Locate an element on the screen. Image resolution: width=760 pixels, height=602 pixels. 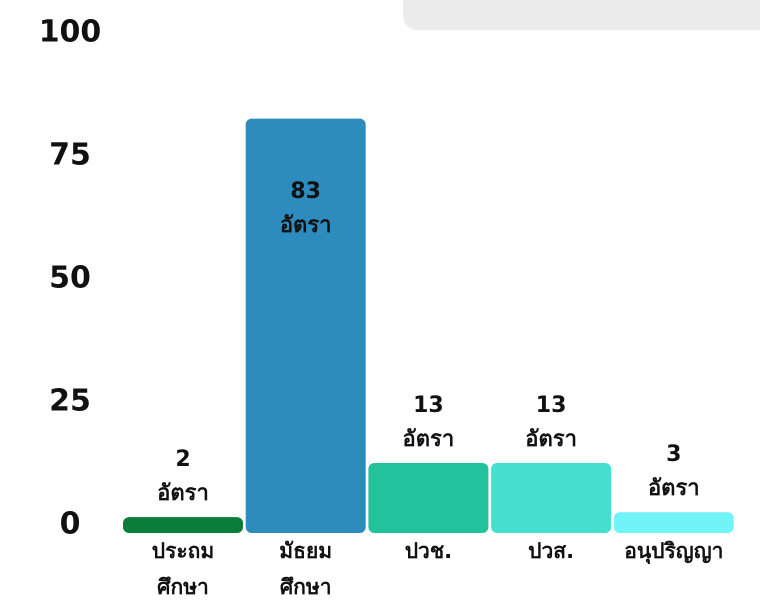
panel-decoration is located at coordinates (581, 15).